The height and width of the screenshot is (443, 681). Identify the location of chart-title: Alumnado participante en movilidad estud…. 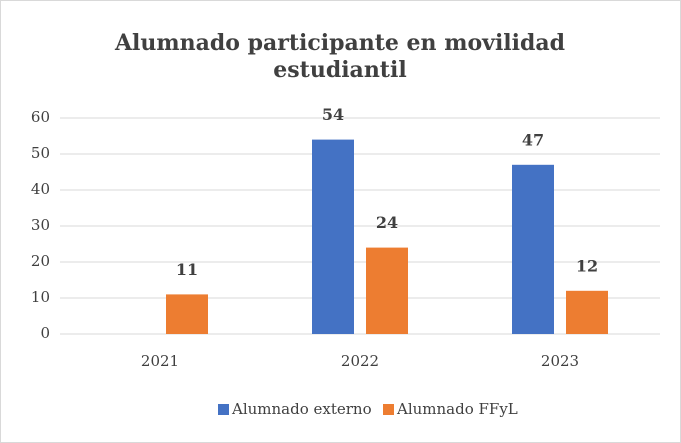
(340, 56).